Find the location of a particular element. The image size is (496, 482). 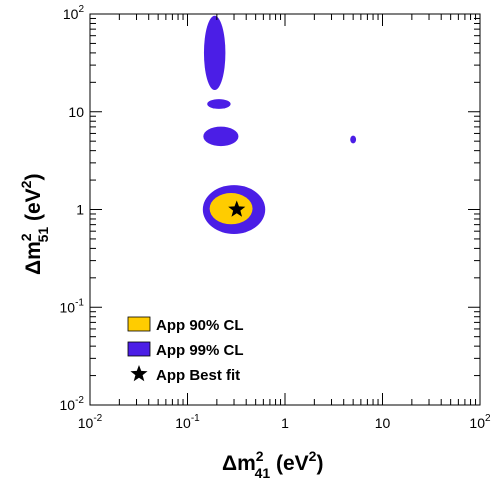

legend: App 90% CL App 99% CL App Best fit is located at coordinates (185, 350).